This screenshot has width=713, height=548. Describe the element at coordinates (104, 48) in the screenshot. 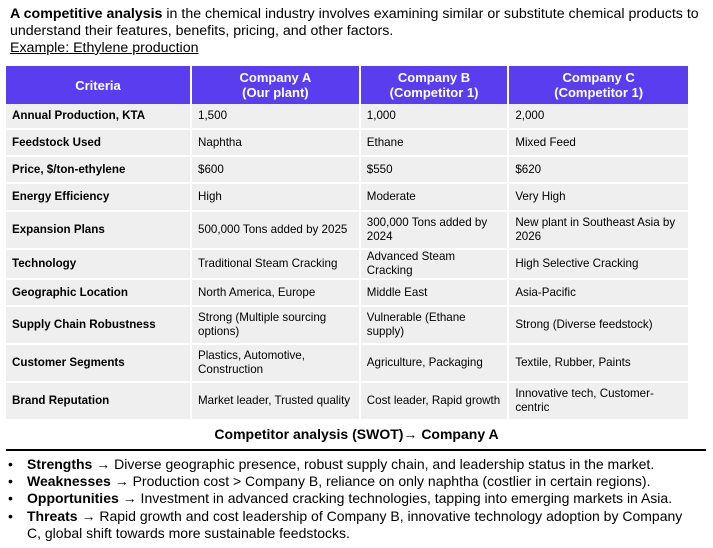

I see `example-heading: Example: Ethylene production` at that location.